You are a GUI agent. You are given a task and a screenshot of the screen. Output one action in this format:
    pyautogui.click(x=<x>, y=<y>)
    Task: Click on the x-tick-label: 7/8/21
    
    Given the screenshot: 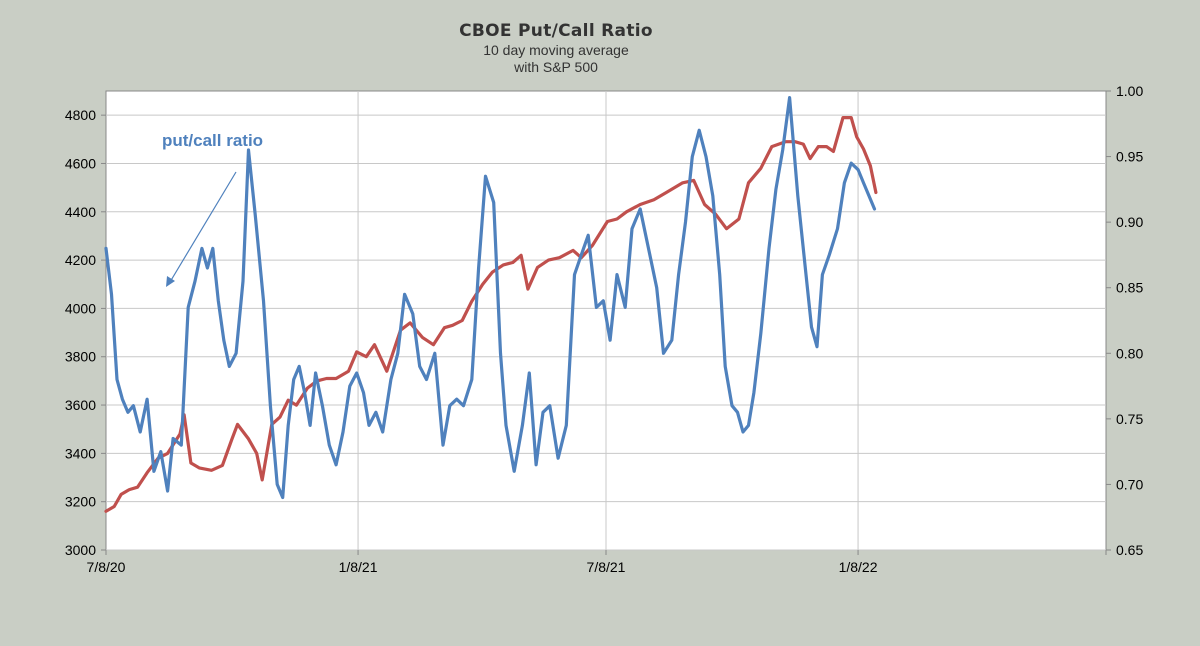 What is the action you would take?
    pyautogui.click(x=606, y=567)
    